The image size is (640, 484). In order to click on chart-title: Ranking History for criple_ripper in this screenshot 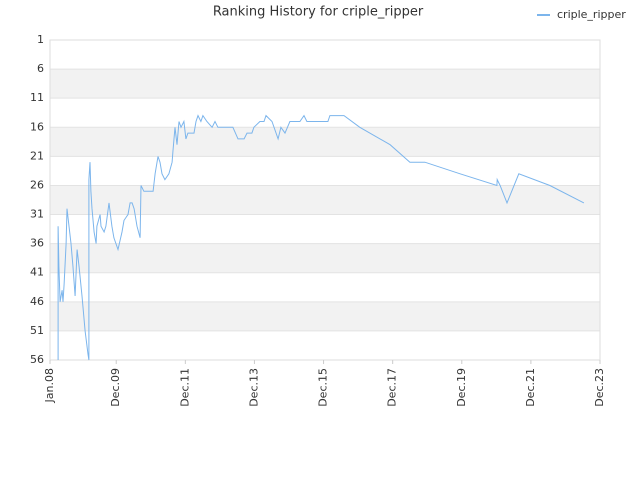, I will do `click(318, 12)`.